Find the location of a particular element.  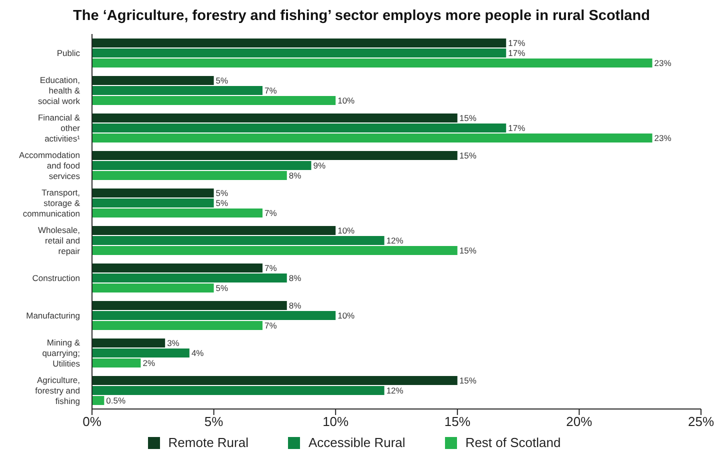

data-label: 0.5% is located at coordinates (116, 401).